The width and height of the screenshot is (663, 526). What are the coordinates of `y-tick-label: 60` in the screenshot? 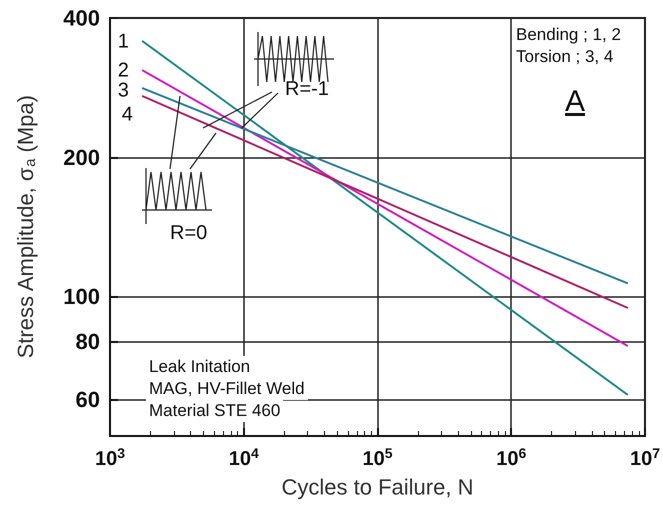 It's located at (88, 399).